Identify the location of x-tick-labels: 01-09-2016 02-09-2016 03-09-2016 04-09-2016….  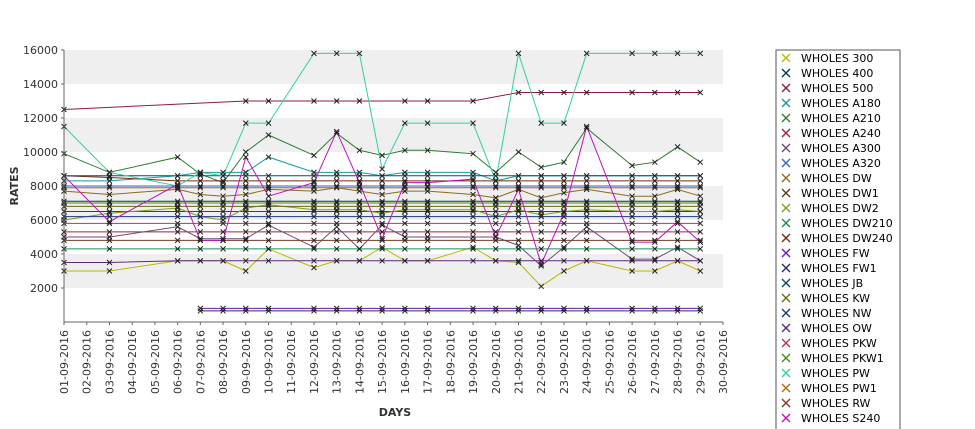
(394, 358).